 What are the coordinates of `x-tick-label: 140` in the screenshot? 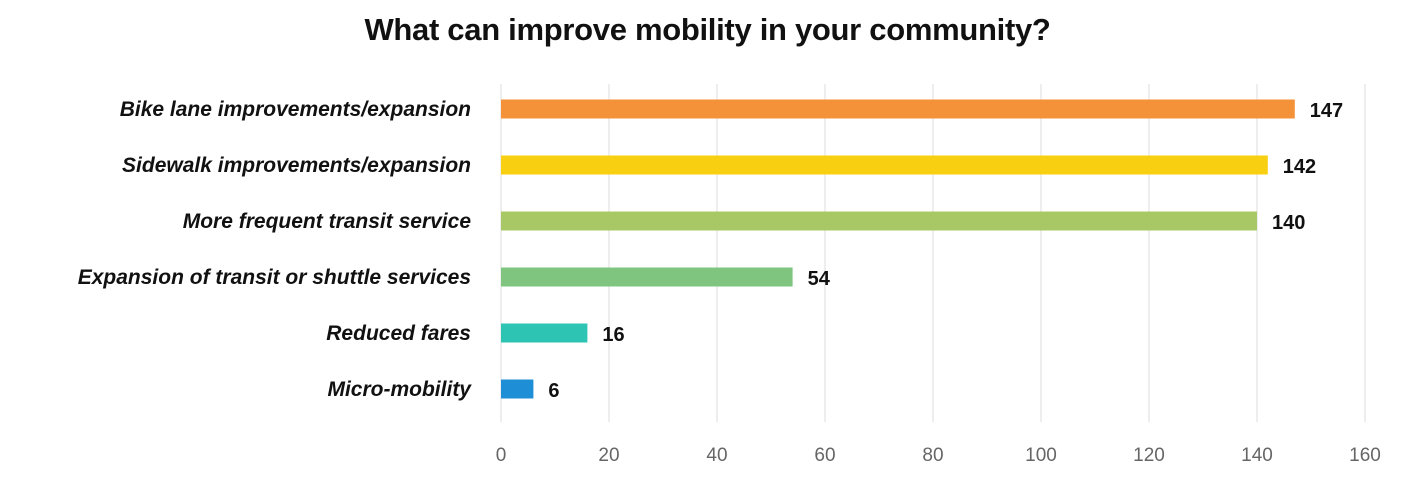 It's located at (1257, 455).